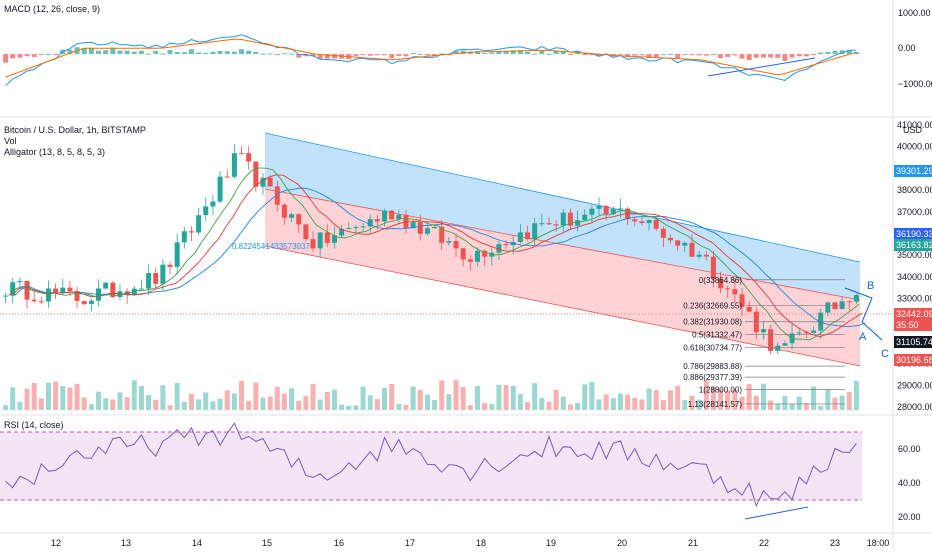  I want to click on macd-divergence-line, so click(761, 67).